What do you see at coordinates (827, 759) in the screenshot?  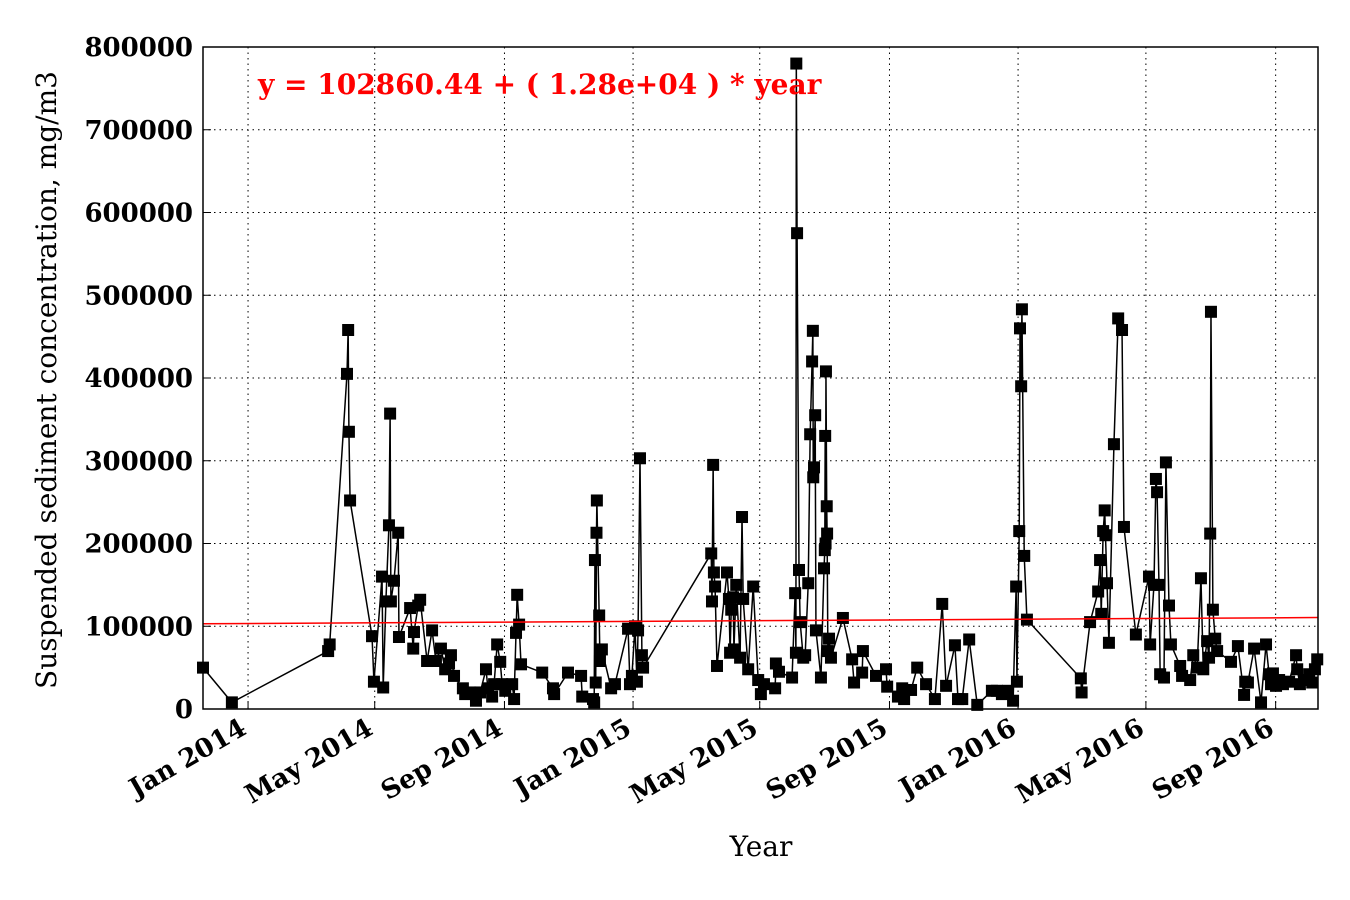 I see `x-tick-label: Sep 2015` at bounding box center [827, 759].